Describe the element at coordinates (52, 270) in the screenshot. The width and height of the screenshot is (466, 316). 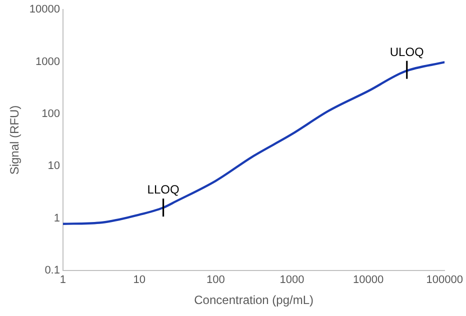
I see `y-tick-label: 0.1` at that location.